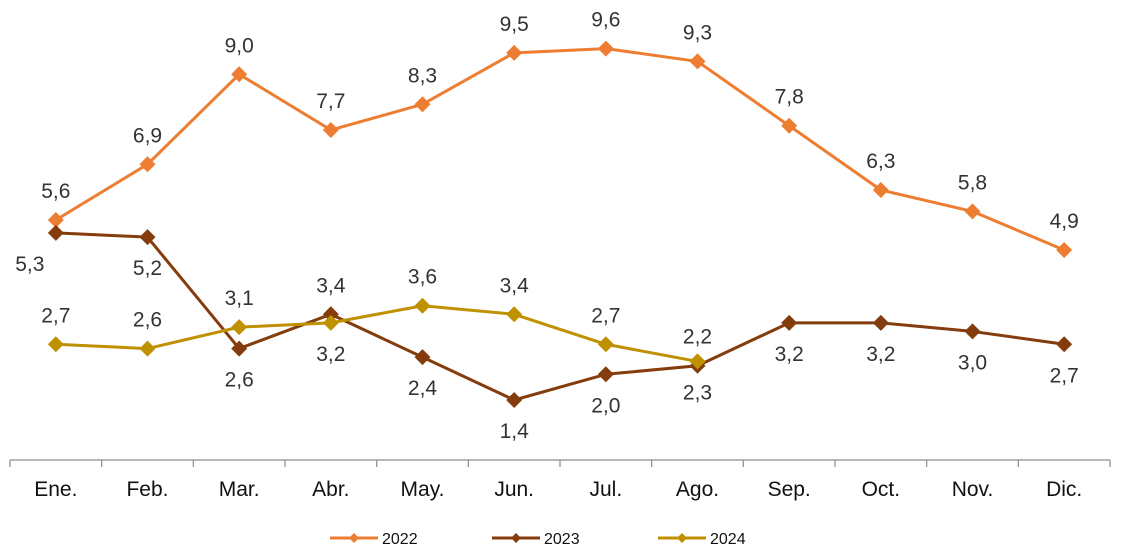 This screenshot has width=1122, height=553. I want to click on data-label: 9,5, so click(514, 24).